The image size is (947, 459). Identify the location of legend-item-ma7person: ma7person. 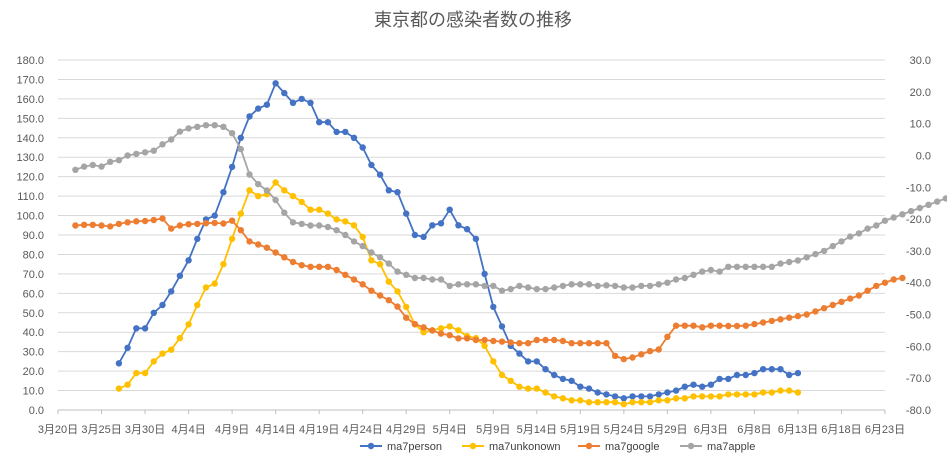
(401, 447).